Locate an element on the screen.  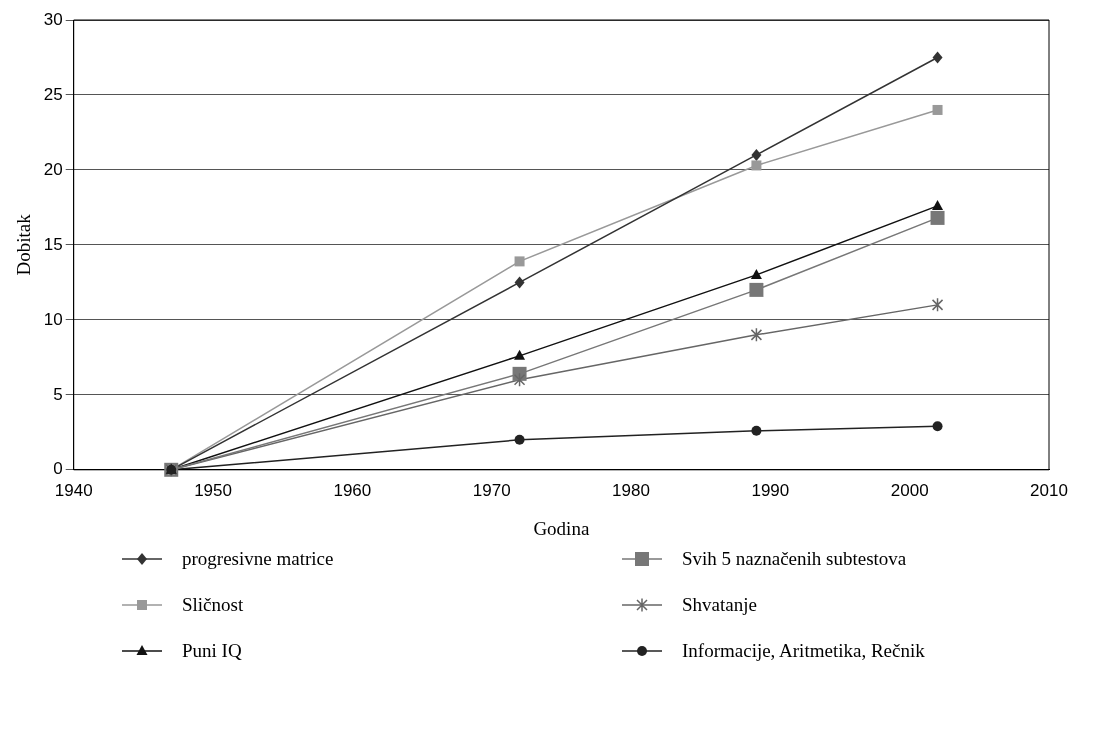
legend-label: Puni IQ is located at coordinates (212, 651).